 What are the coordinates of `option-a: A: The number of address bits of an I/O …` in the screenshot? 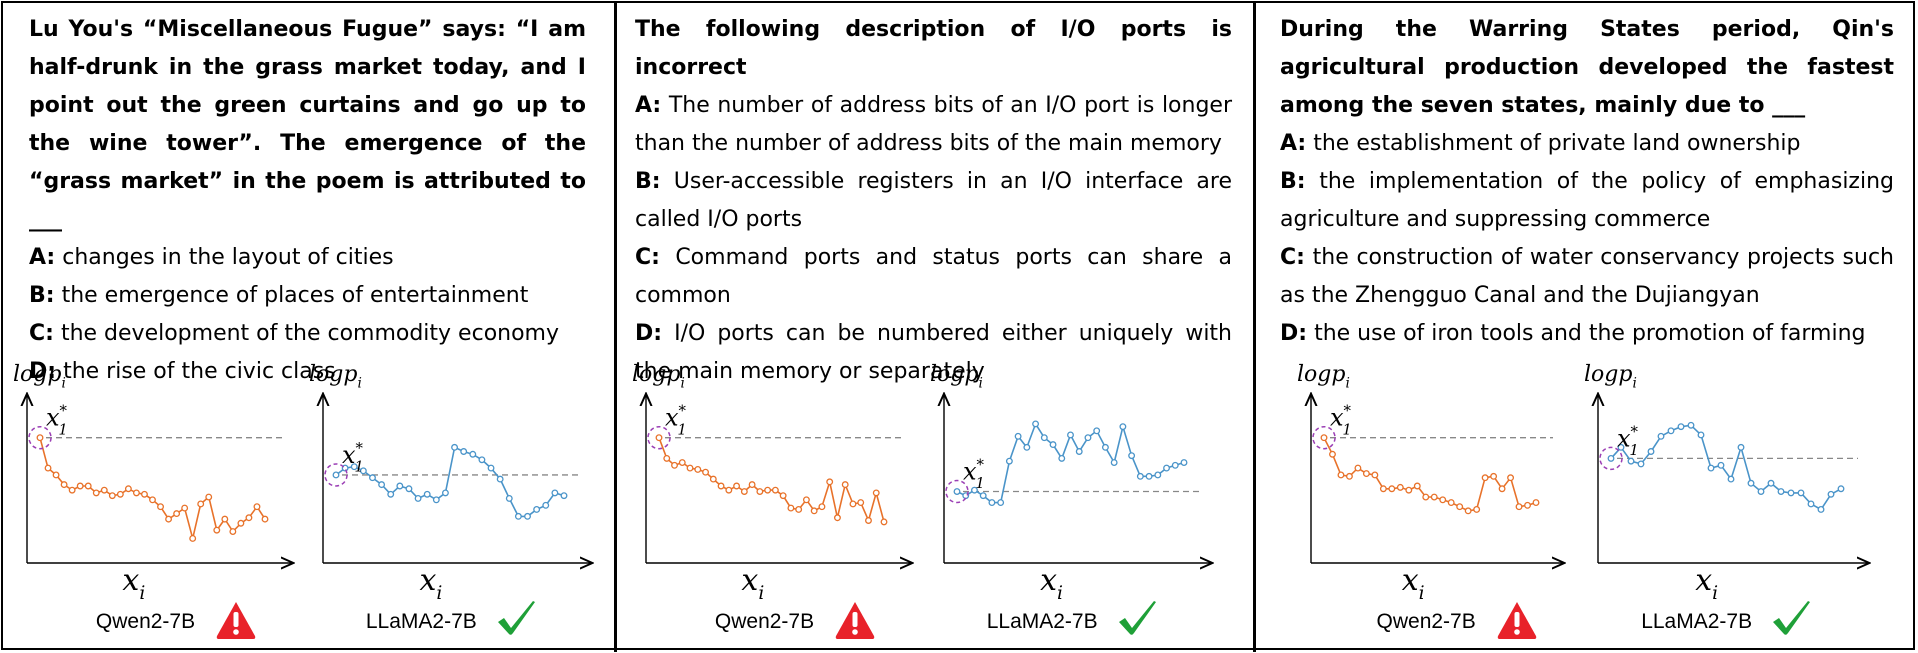 It's located at (933, 124).